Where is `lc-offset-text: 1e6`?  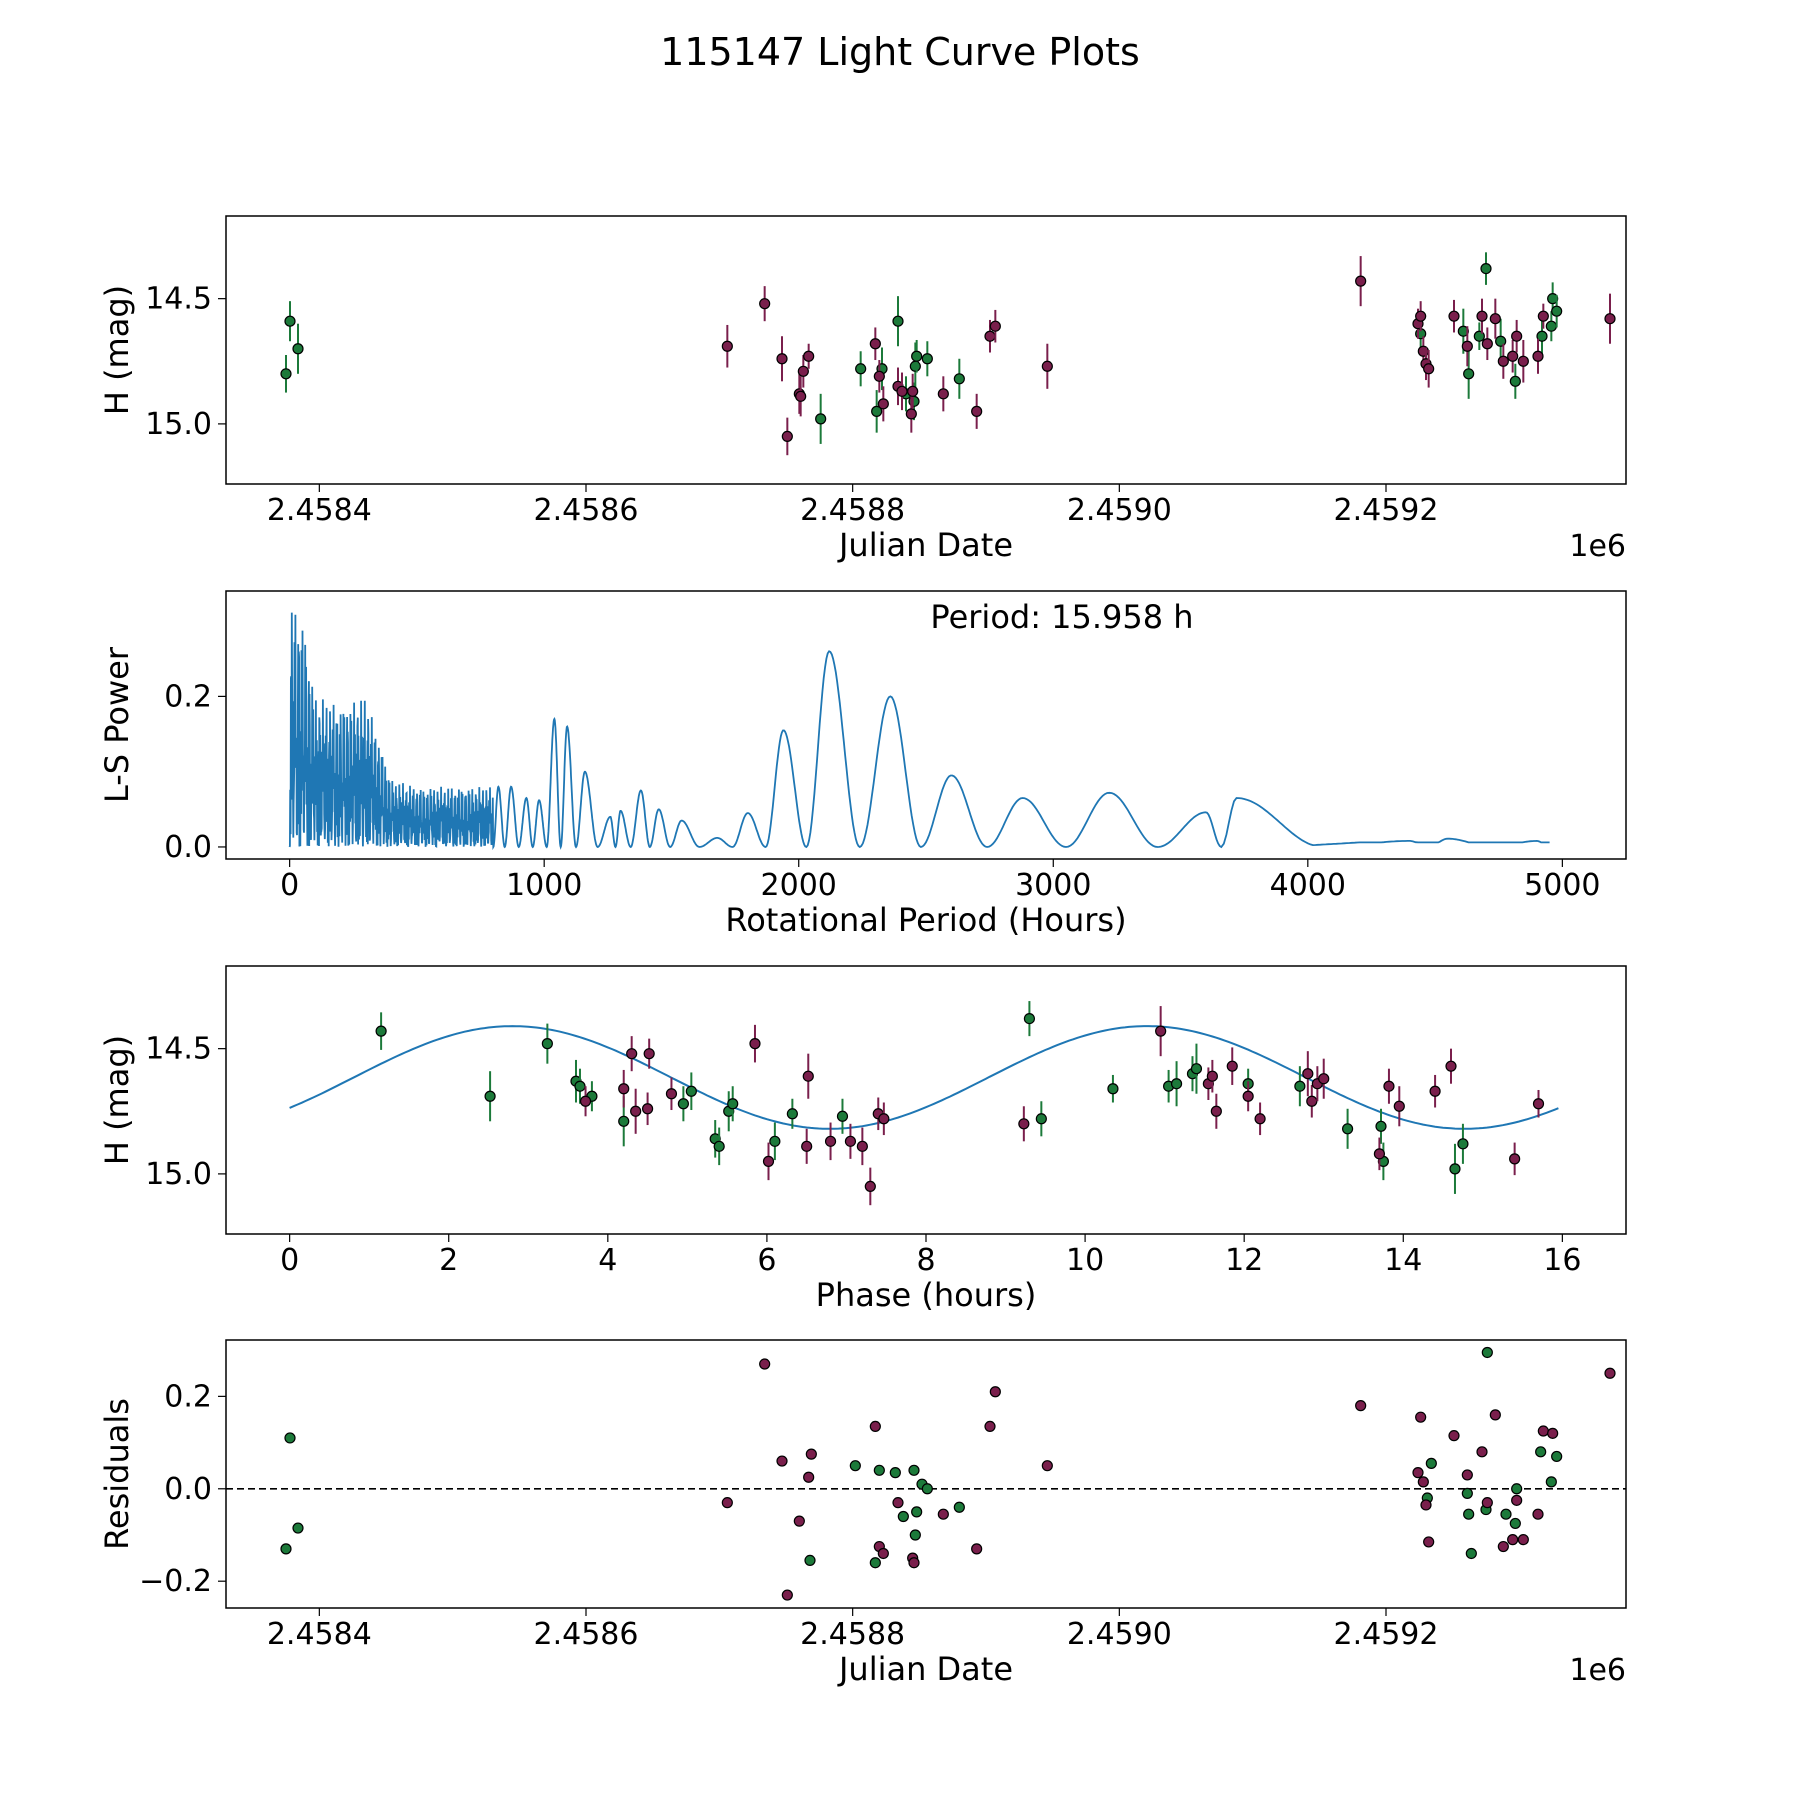 lc-offset-text: 1e6 is located at coordinates (1597, 546).